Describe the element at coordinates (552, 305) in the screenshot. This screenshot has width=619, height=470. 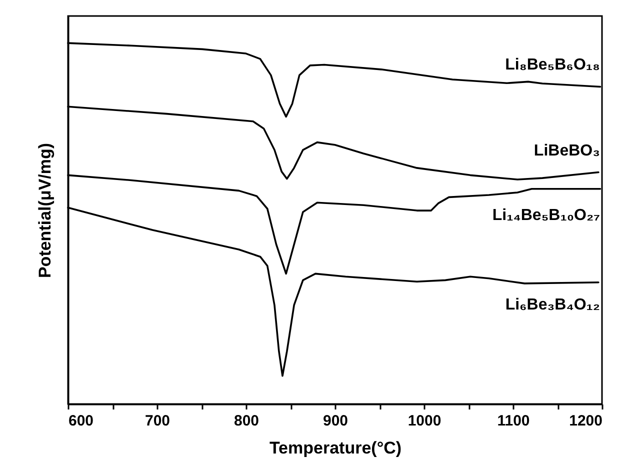
I see `series-label: Li₆Be₃B₄O₁₂` at that location.